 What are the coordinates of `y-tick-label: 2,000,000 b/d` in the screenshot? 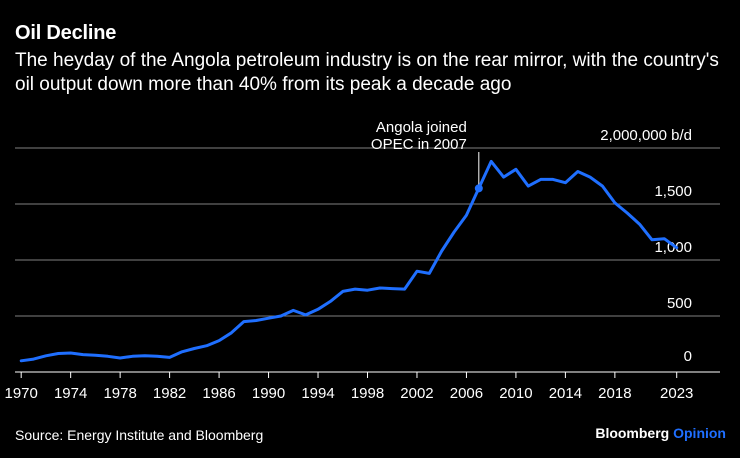 It's located at (646, 135).